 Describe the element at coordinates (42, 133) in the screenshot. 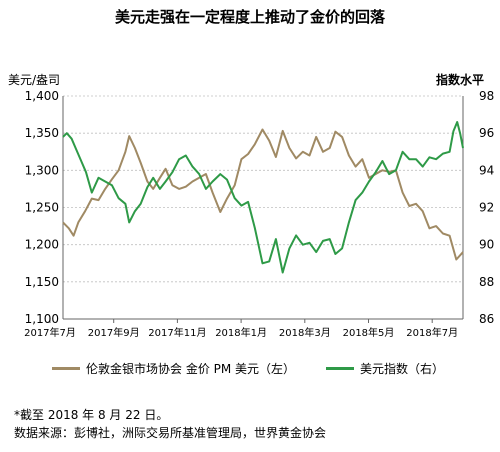

I see `y-left-tick-label: 1,350` at that location.